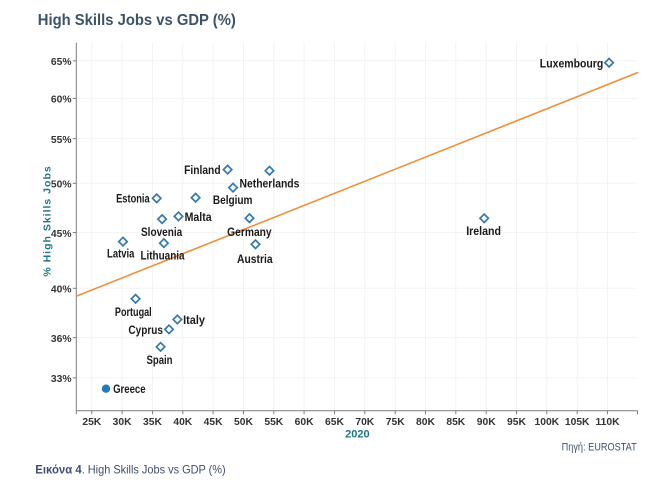 This screenshot has height=501, width=666. Describe the element at coordinates (486, 422) in the screenshot. I see `svg-text: 90K` at that location.